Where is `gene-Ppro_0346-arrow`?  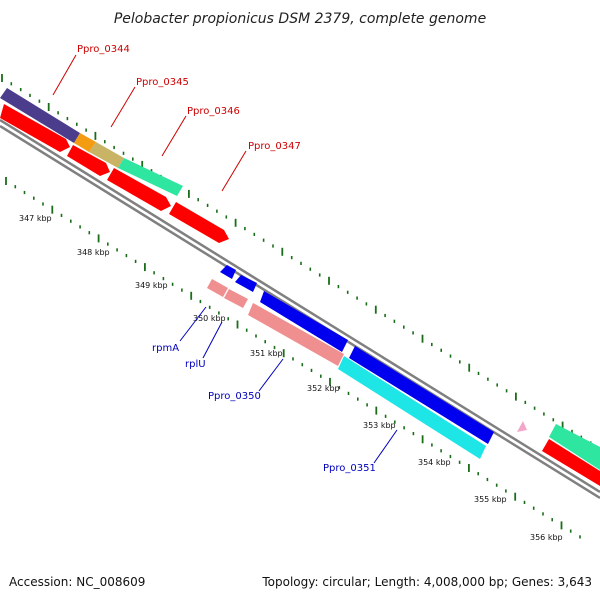
gene-Ppro_0346-arrow is located at coordinates (150, 177).